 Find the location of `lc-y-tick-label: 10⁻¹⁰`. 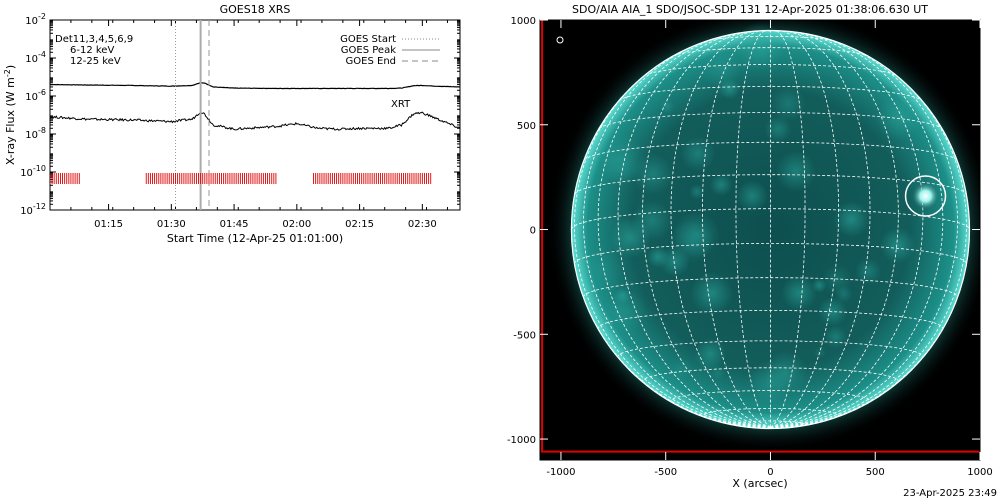

lc-y-tick-label: 10⁻¹⁰ is located at coordinates (33, 171).